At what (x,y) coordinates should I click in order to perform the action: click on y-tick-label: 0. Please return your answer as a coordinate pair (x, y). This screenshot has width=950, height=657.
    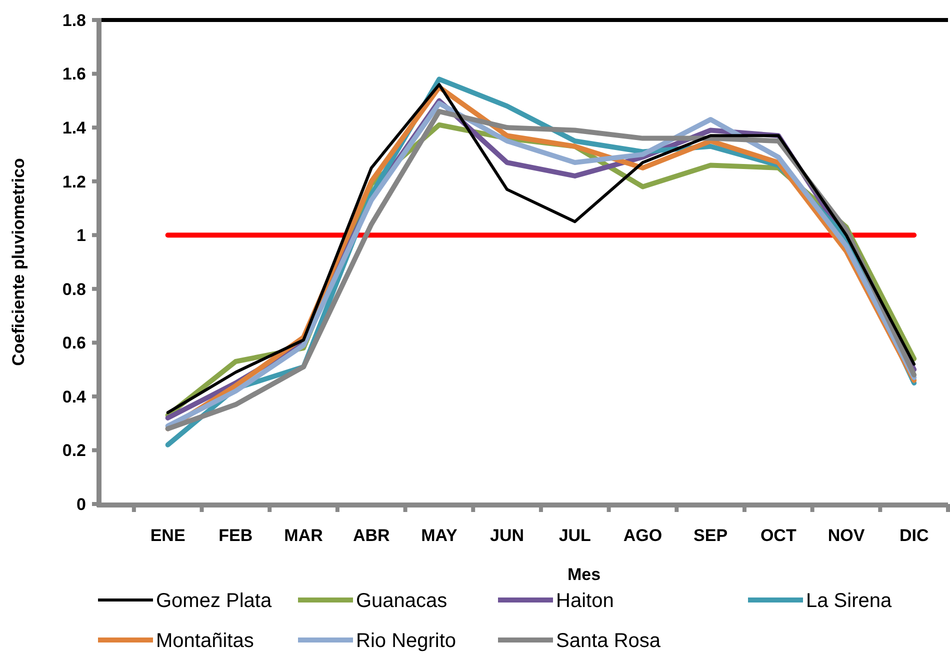
    Looking at the image, I should click on (81, 504).